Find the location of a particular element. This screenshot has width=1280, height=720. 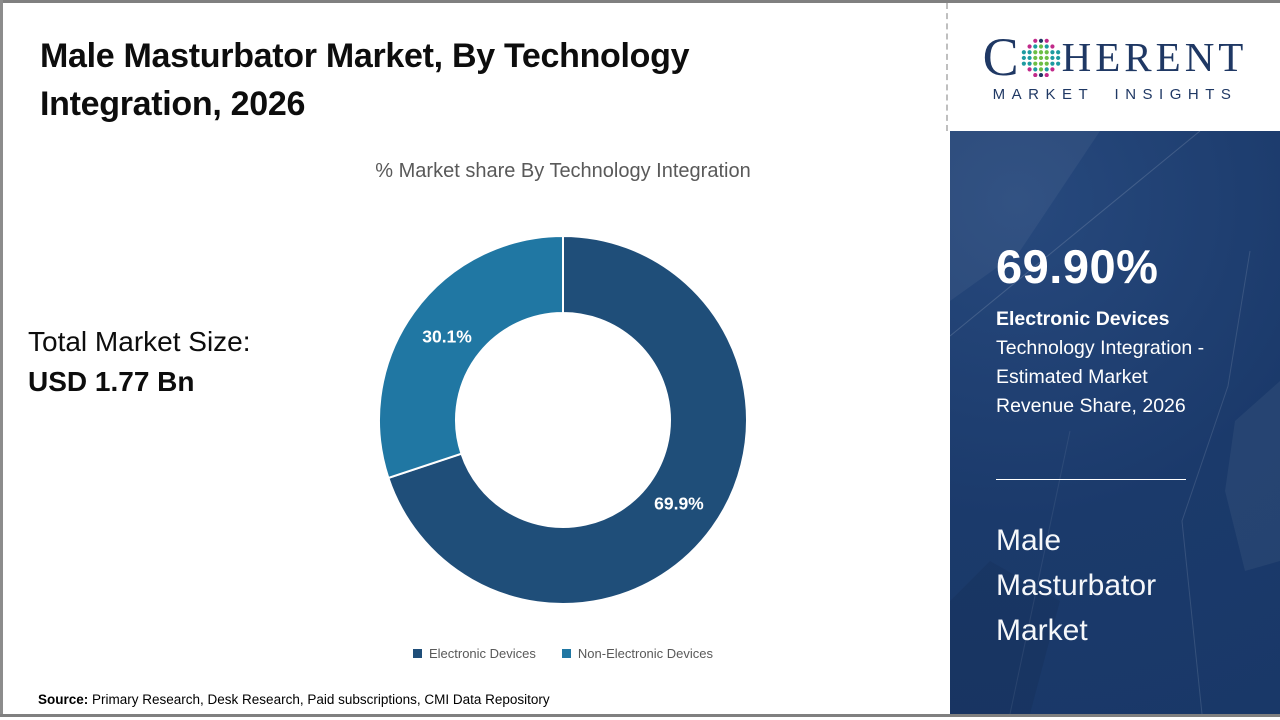

logo-herent: HERENT is located at coordinates (1154, 56).